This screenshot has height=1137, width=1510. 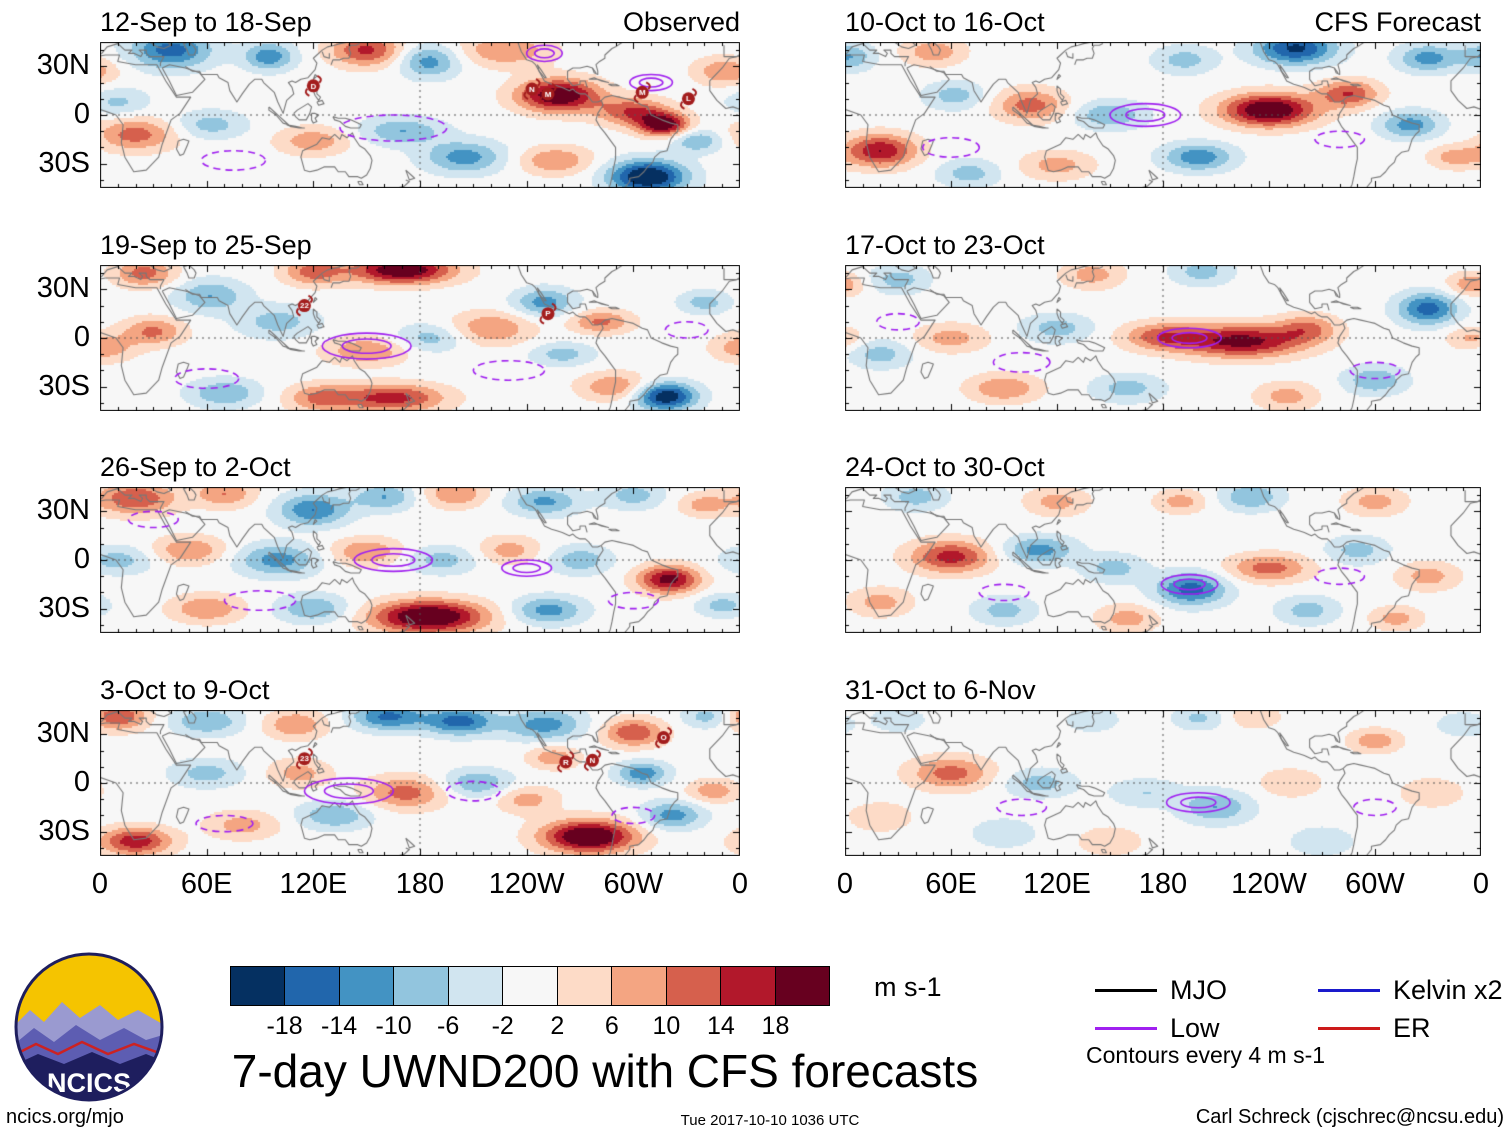 What do you see at coordinates (666, 1026) in the screenshot?
I see `colorbar-tick-value: 10` at bounding box center [666, 1026].